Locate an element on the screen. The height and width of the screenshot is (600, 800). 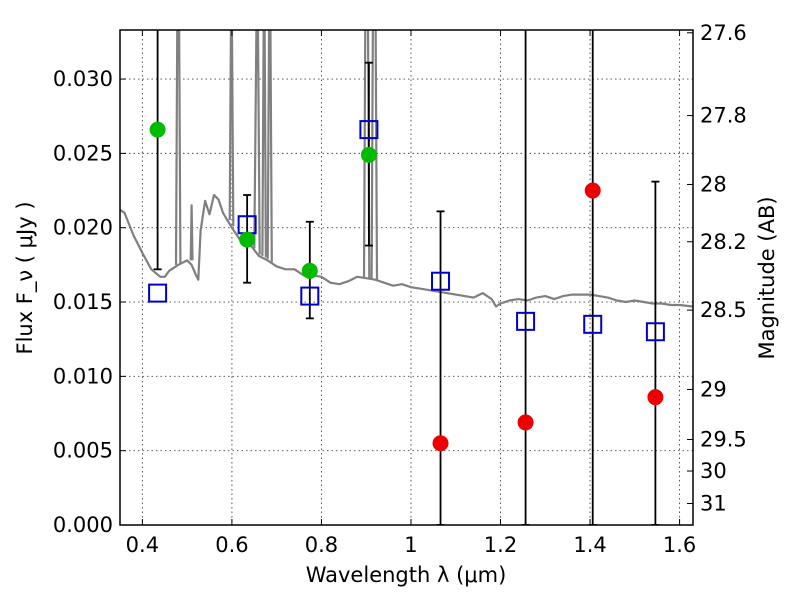
y-tick-label: 0.025 is located at coordinates (83, 153).